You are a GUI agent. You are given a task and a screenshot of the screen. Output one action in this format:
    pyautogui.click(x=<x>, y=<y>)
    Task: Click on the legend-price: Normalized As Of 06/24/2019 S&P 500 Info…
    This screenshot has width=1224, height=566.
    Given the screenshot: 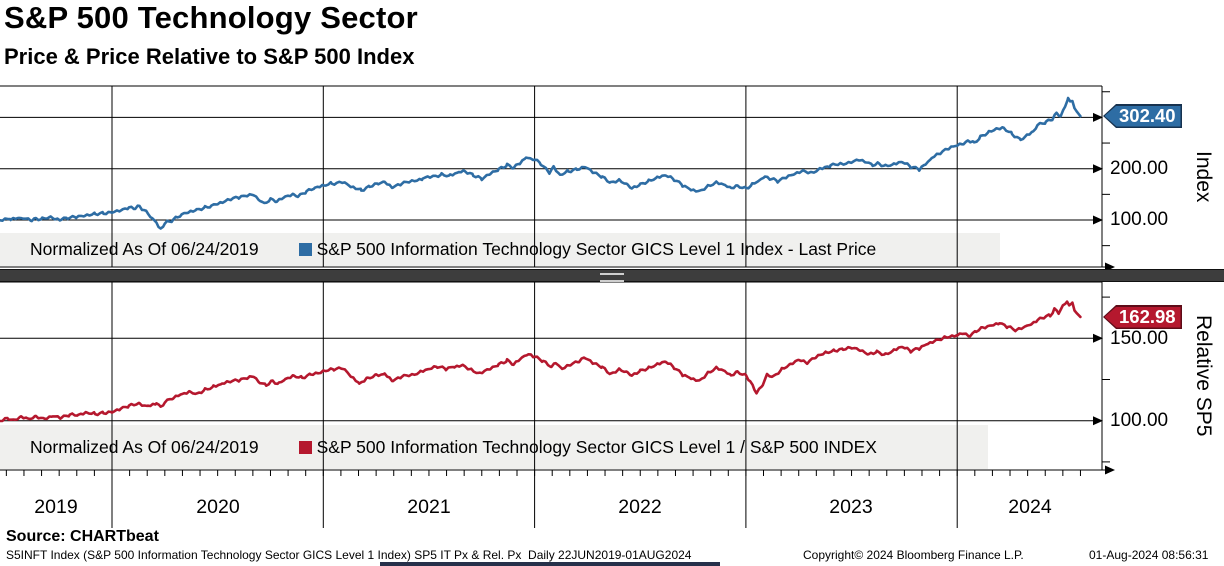 What is the action you would take?
    pyautogui.click(x=500, y=249)
    